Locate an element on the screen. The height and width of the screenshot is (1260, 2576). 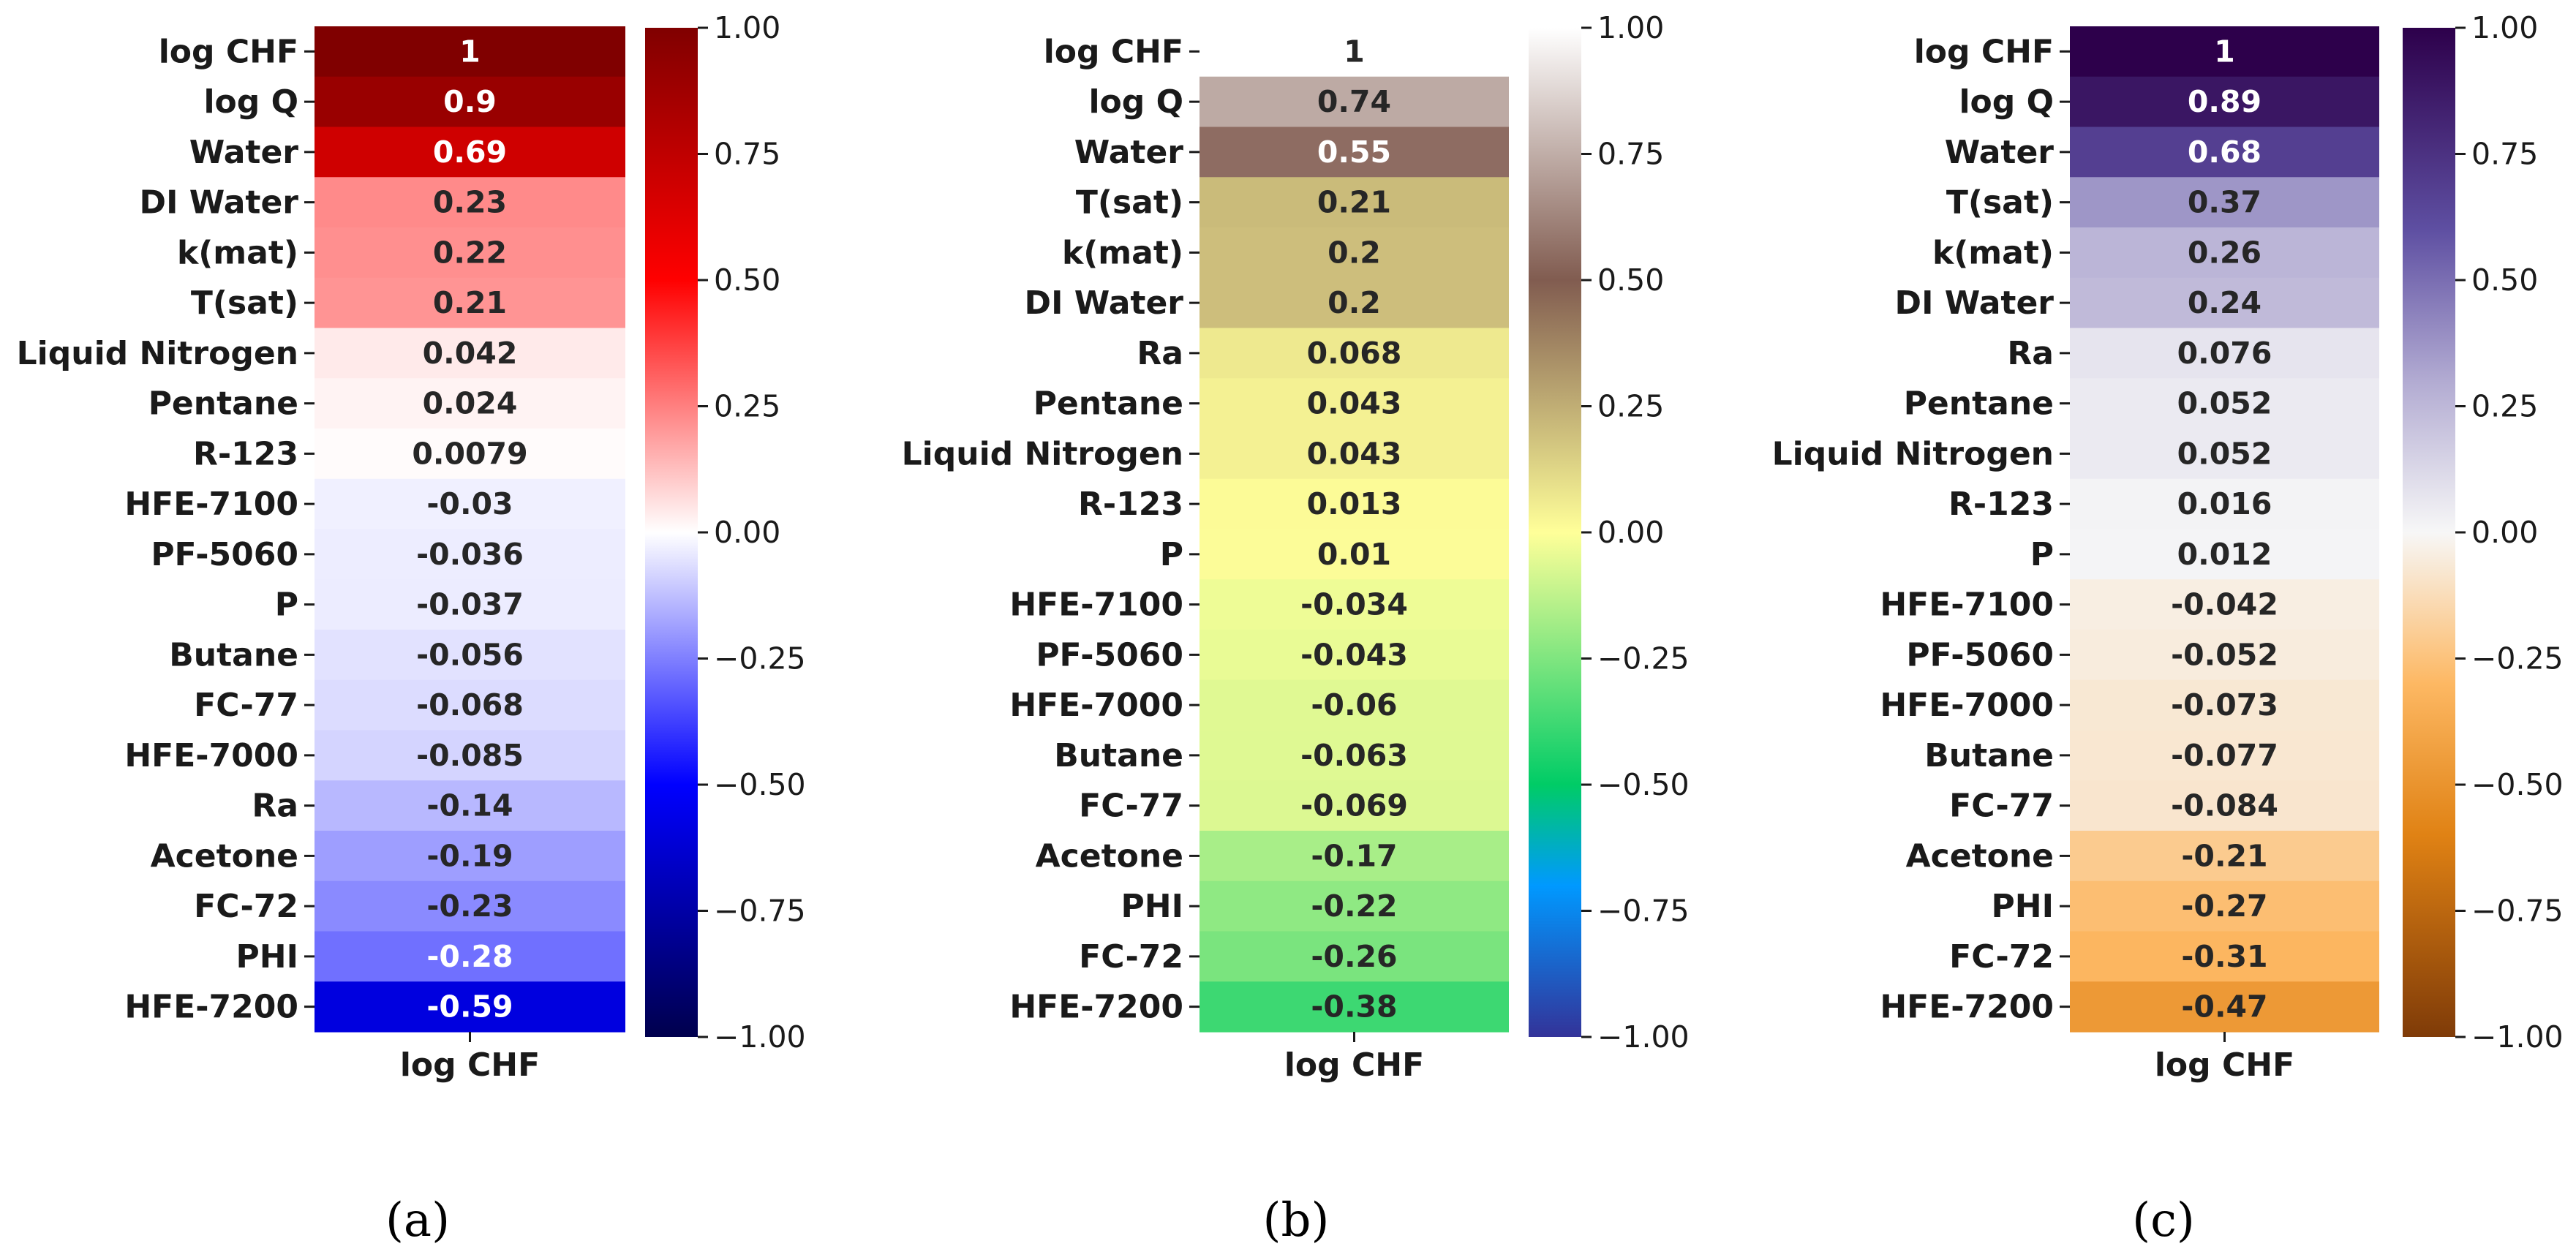
row-label: DI Water is located at coordinates (1975, 303).